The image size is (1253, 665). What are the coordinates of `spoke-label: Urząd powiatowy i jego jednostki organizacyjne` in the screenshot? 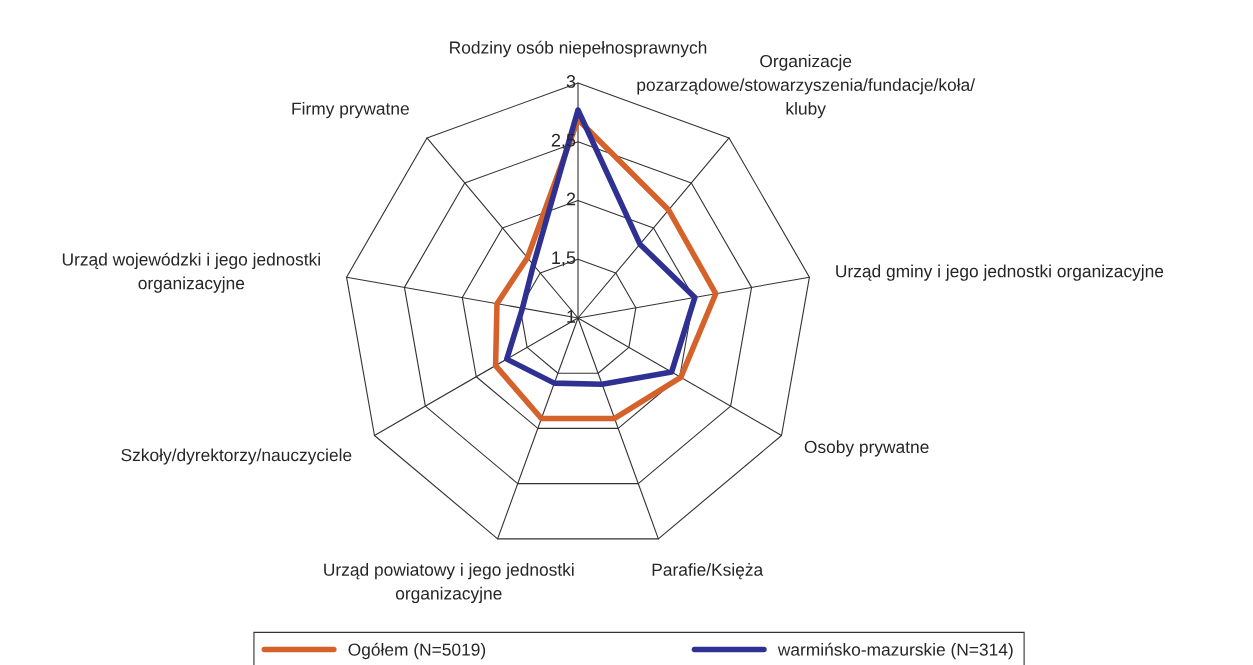 It's located at (449, 583).